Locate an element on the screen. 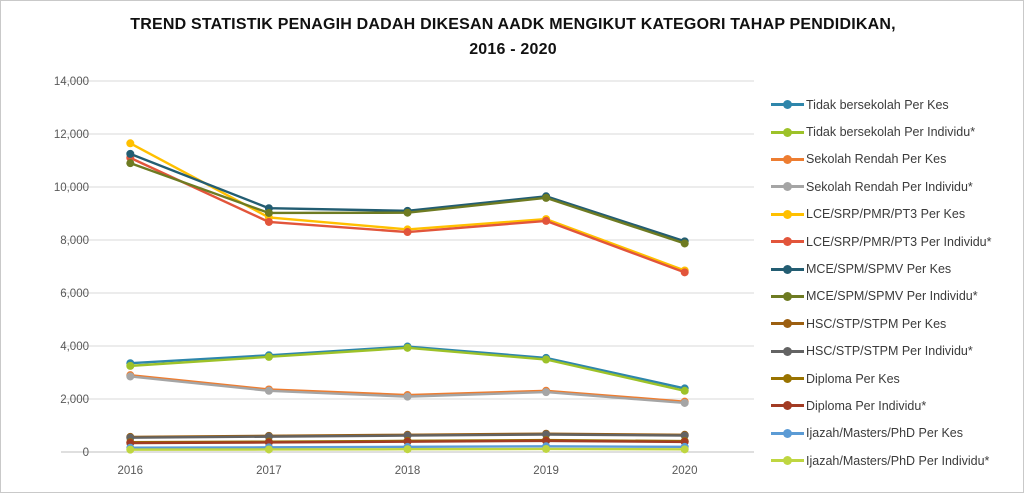 This screenshot has height=493, width=1024. legend-item: LCE/SRP/PMR/PT3 Per Individu* is located at coordinates (894, 241).